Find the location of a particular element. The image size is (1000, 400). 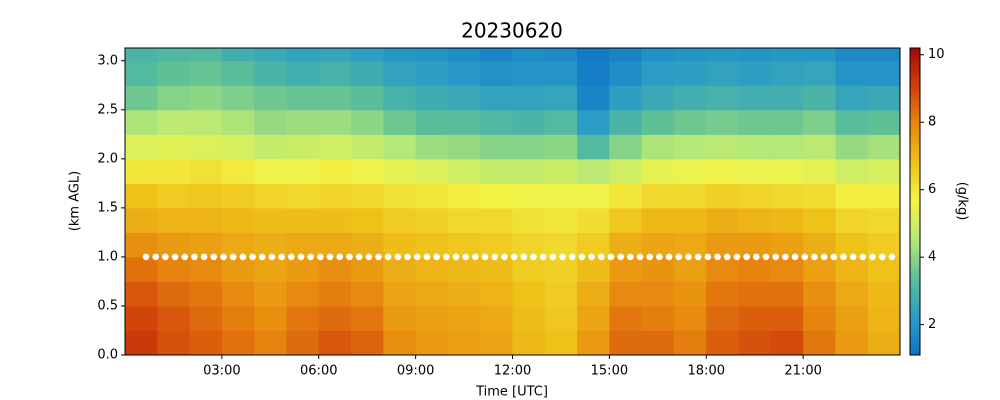

x-tick-label: 21:00 is located at coordinates (802, 371).